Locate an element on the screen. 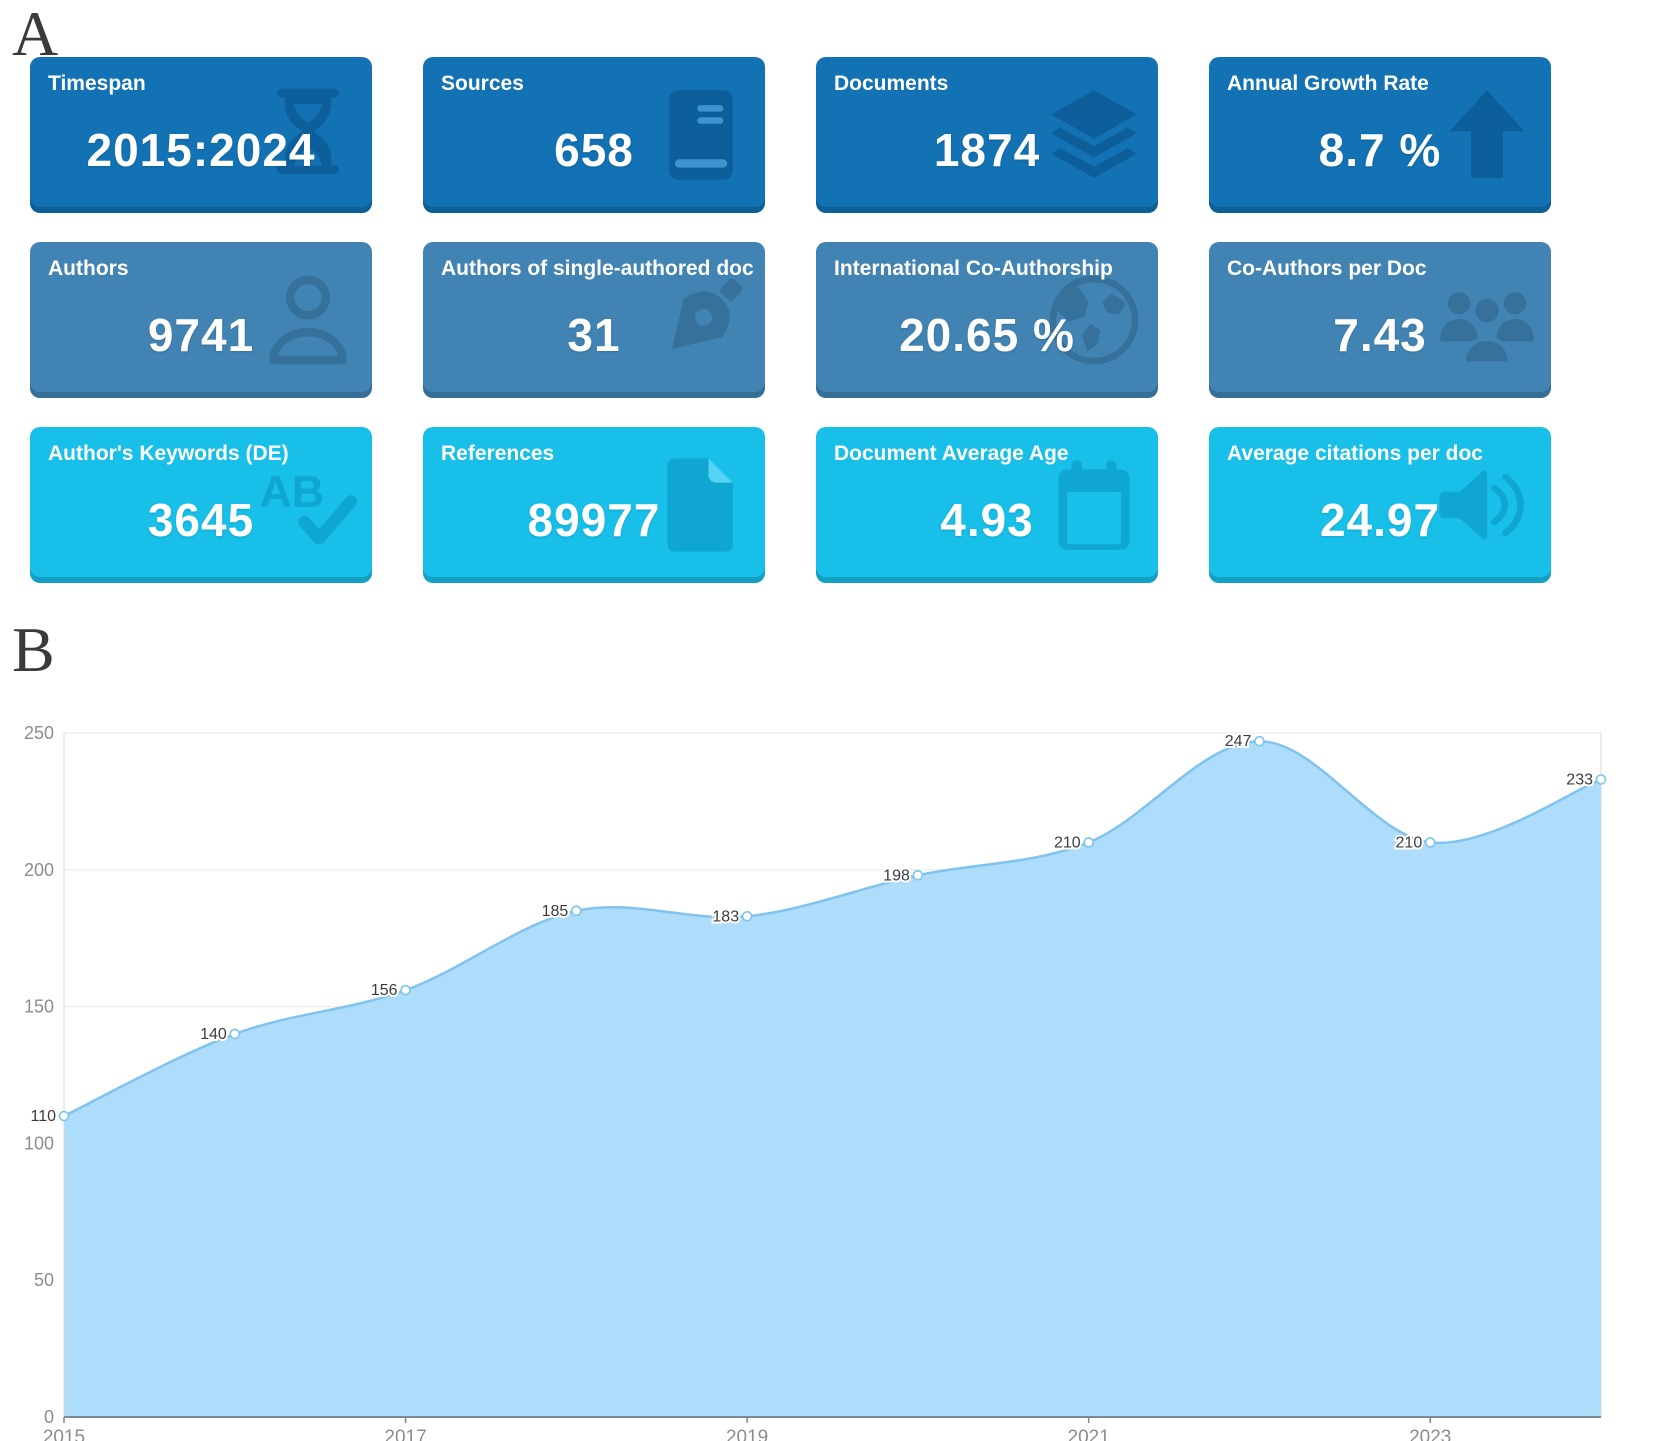 Image resolution: width=1660 pixels, height=1441 pixels. users-icon is located at coordinates (1487, 329).